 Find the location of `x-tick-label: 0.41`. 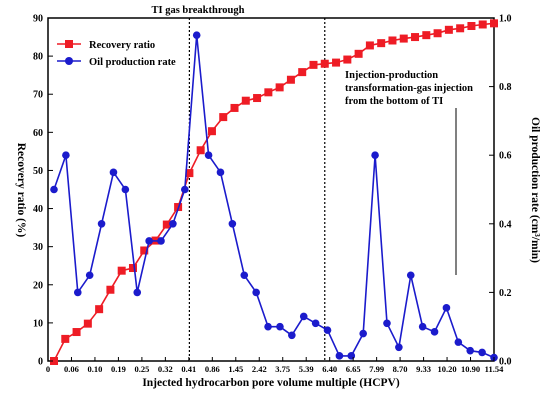

x-tick-label: 0.41 is located at coordinates (188, 369).